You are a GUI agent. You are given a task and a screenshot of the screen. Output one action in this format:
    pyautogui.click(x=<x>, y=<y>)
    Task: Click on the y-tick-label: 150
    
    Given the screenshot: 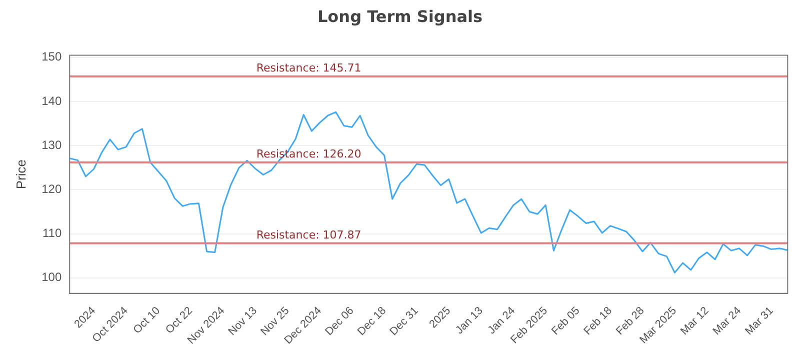 What is the action you would take?
    pyautogui.click(x=52, y=57)
    